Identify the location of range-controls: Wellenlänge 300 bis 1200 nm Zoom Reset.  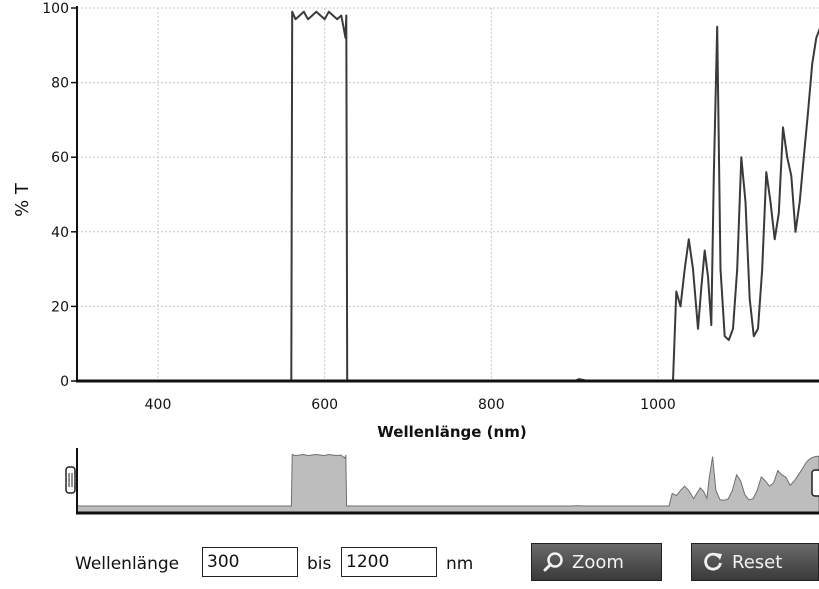
(409, 564).